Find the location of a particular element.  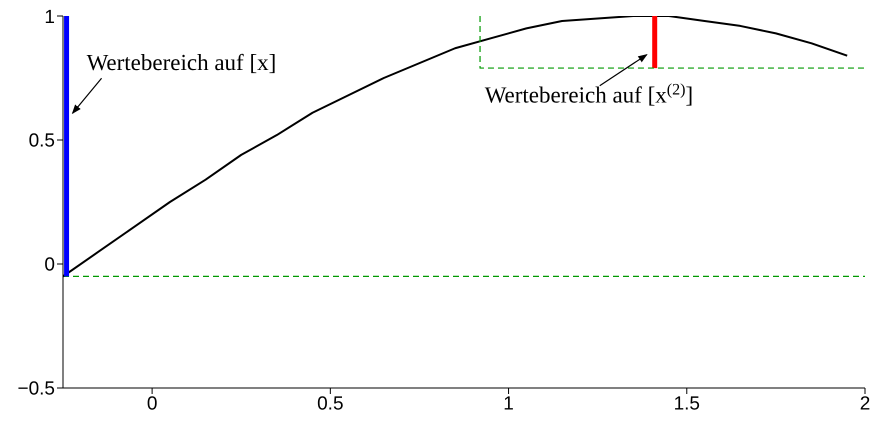

y-tick-label: −0.5 is located at coordinates (36, 389).